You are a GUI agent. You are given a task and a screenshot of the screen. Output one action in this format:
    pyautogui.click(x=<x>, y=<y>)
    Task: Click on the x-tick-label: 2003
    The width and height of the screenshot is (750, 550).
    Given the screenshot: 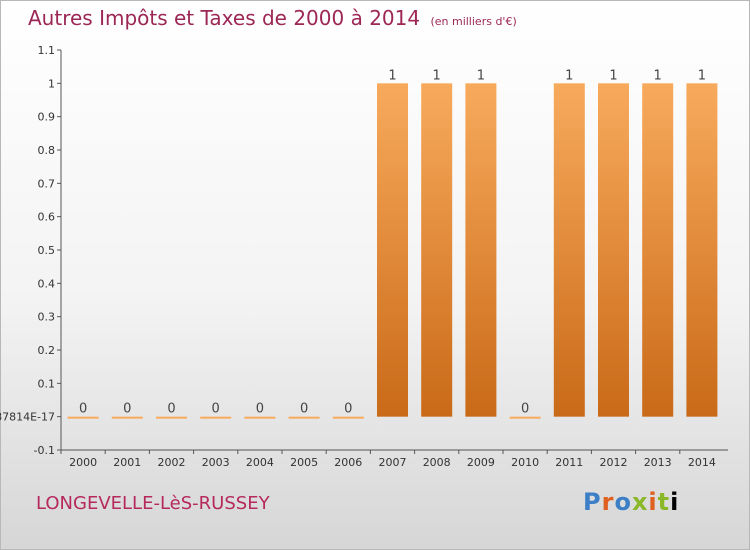 What is the action you would take?
    pyautogui.click(x=216, y=462)
    